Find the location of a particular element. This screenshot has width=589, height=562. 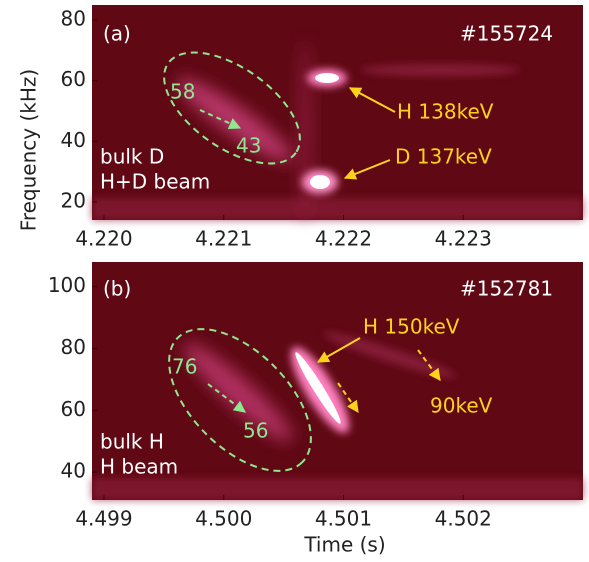

x-tick-label: 4.220 is located at coordinates (103, 239).